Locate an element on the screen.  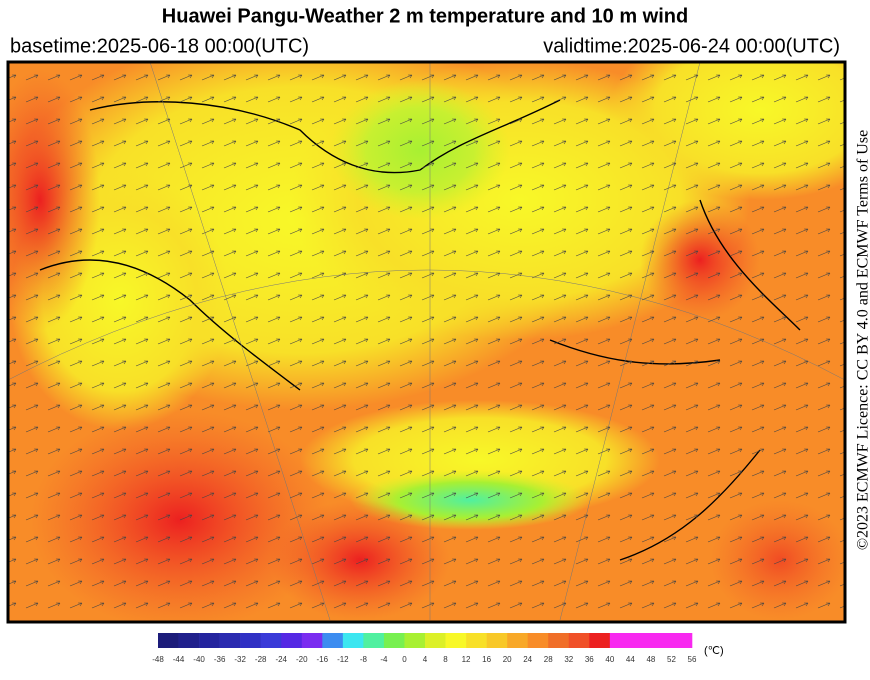
colorbar-label: -28 is located at coordinates (261, 659).